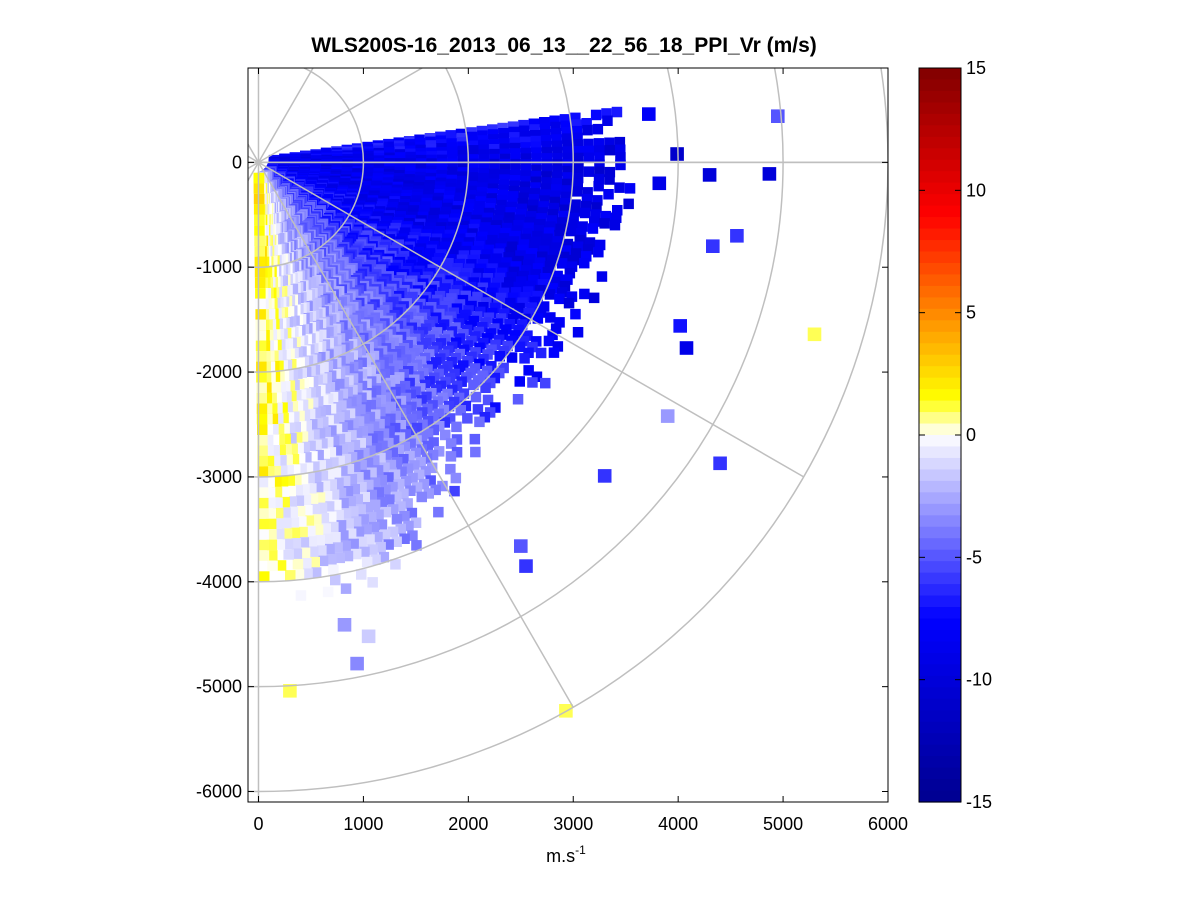  I want to click on y-tick-label: -2000, so click(219, 372).